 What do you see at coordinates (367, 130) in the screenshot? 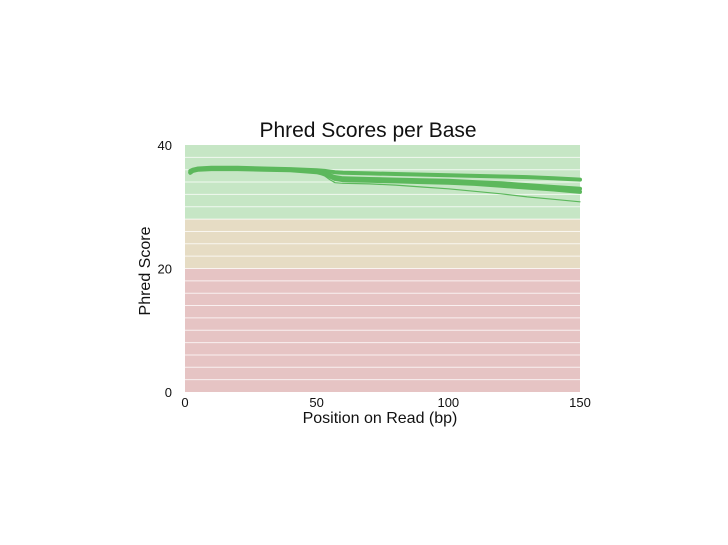
I see `chart-title: Phred Scores per Base` at bounding box center [367, 130].